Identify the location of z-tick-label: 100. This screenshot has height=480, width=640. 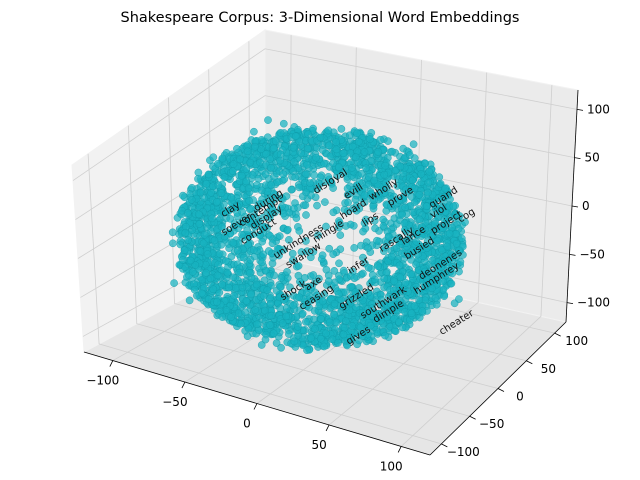
(598, 109).